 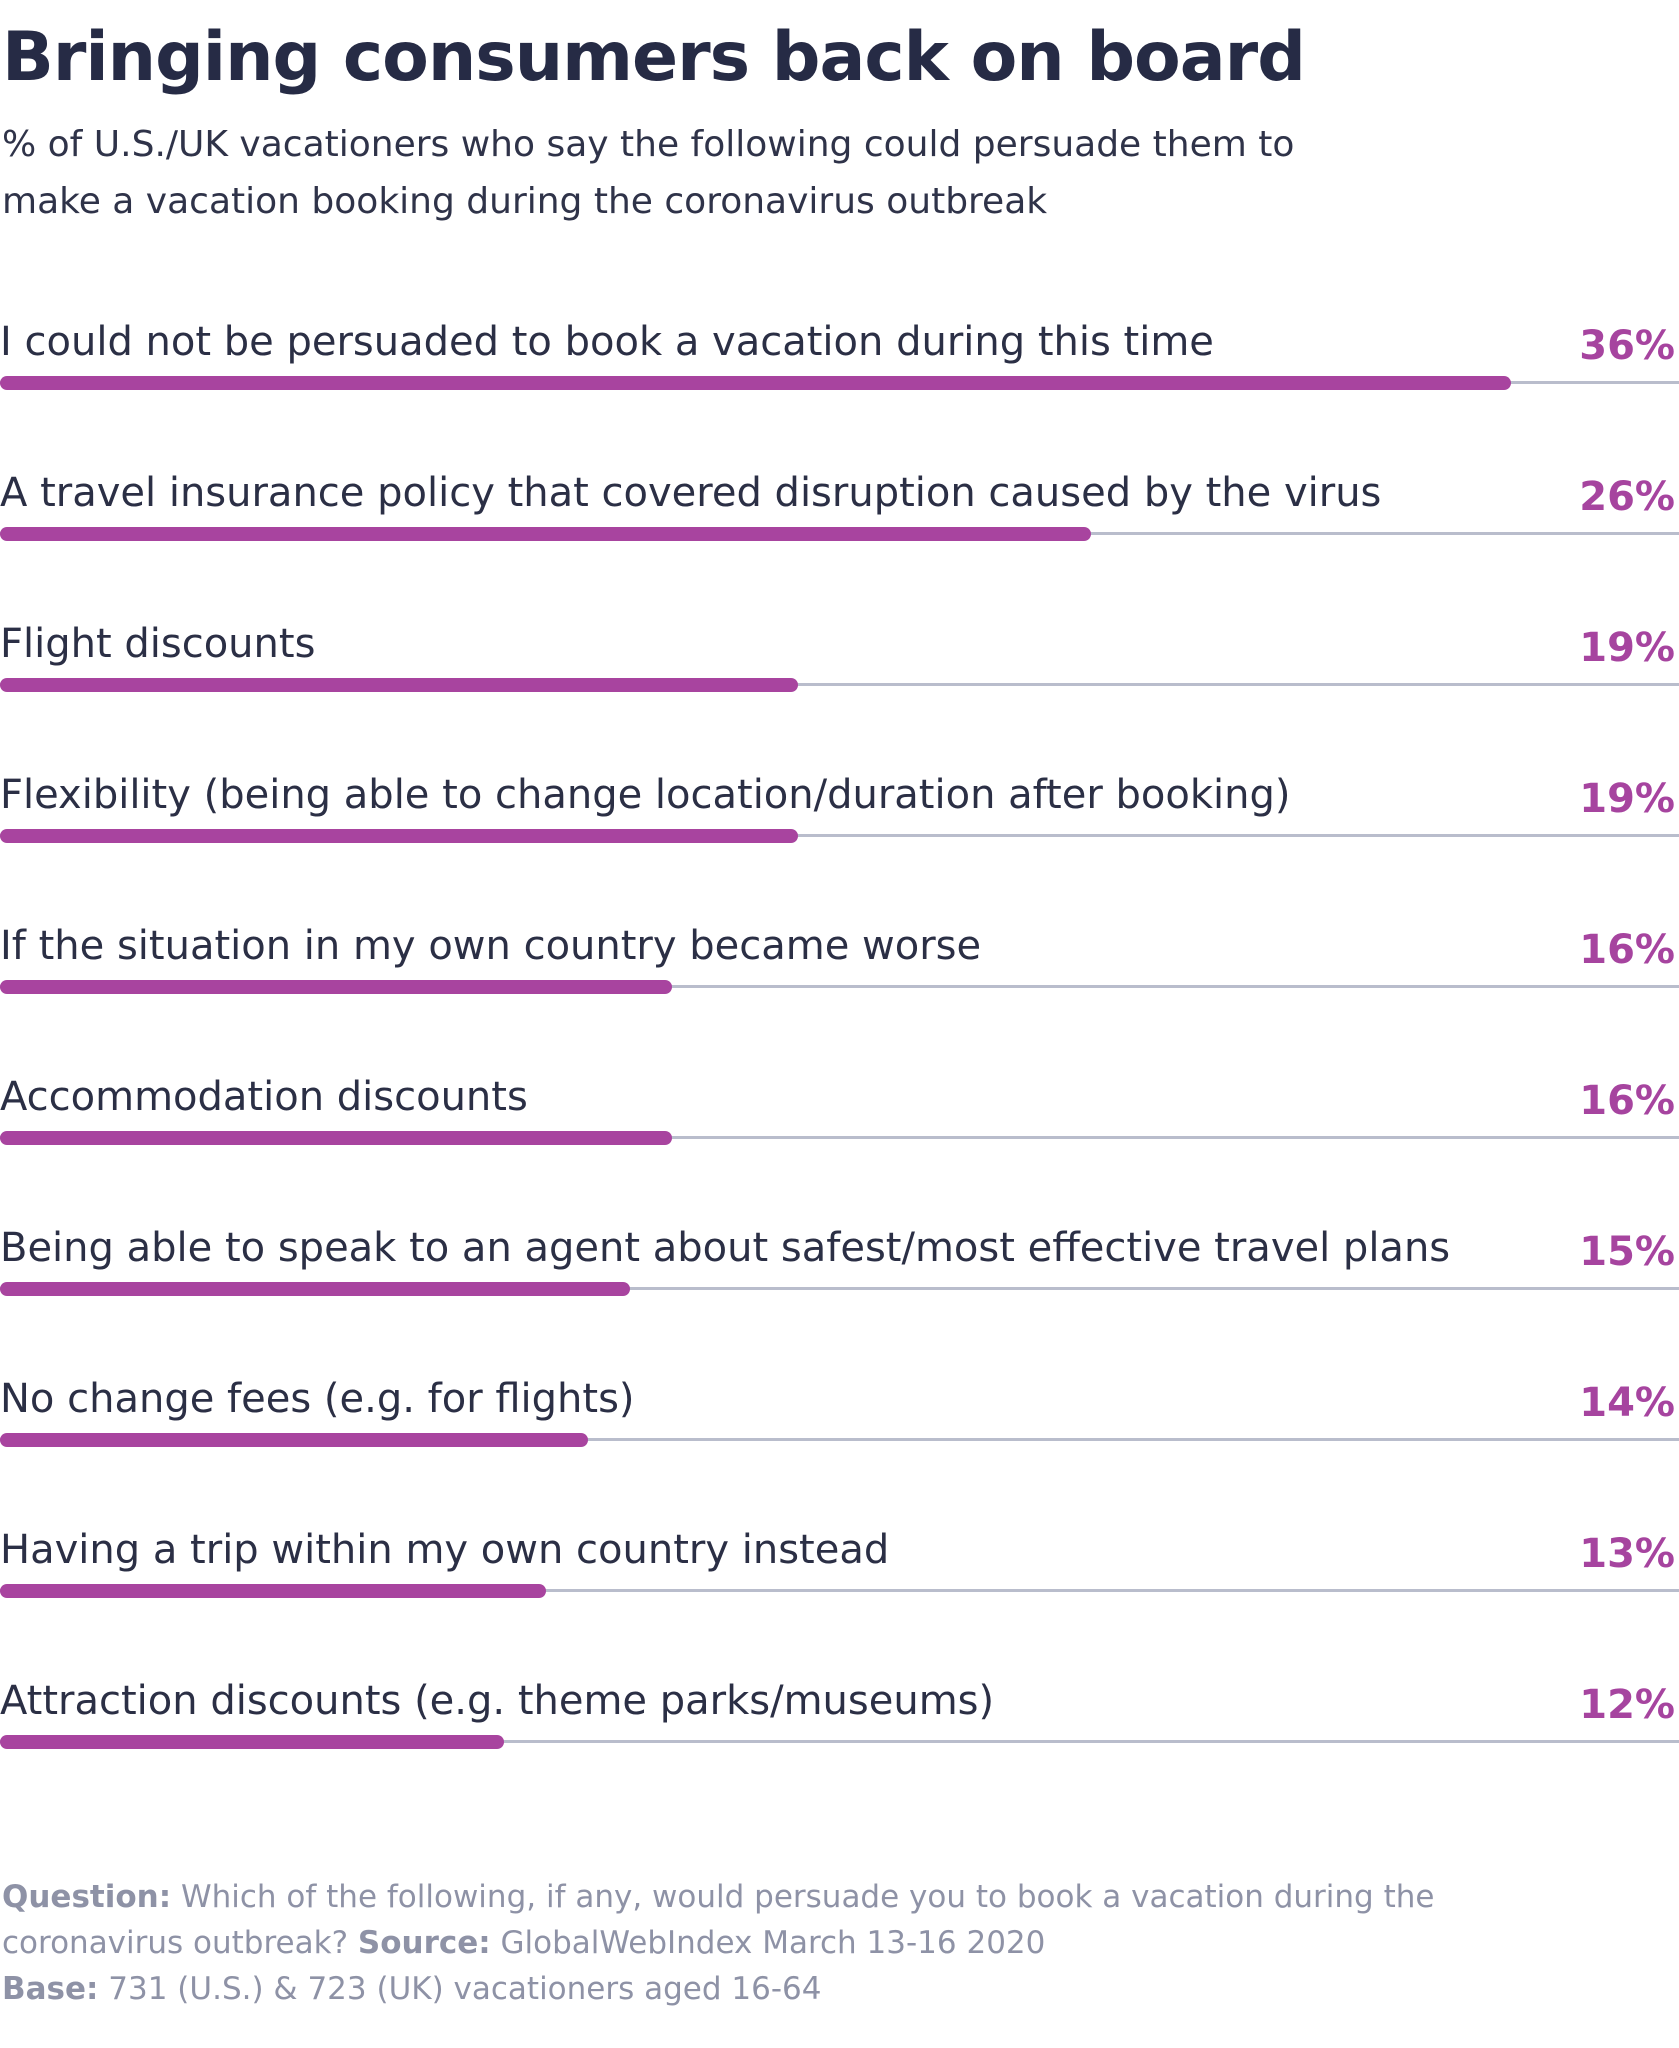 I want to click on bar-row: Accommodation discounts 16%, so click(x=839, y=1124).